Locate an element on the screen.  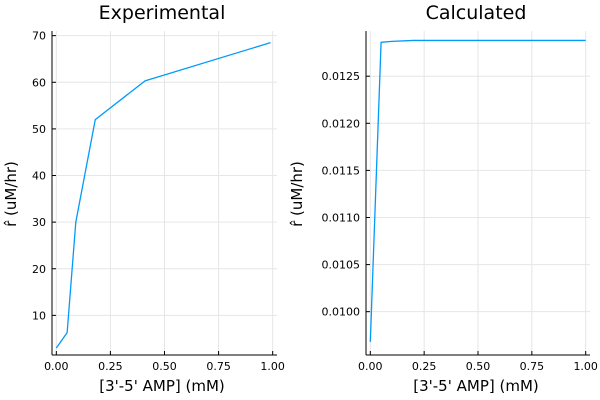
experimental-y-tick-label: 50 is located at coordinates (39, 129).